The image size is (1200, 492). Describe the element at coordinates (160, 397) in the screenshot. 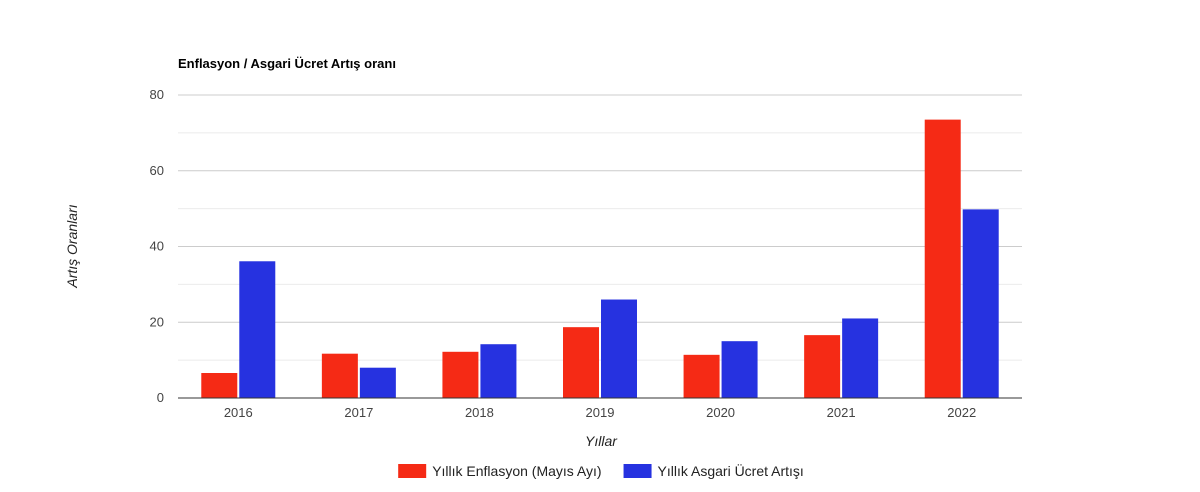

I see `y-tick-label: 0` at that location.